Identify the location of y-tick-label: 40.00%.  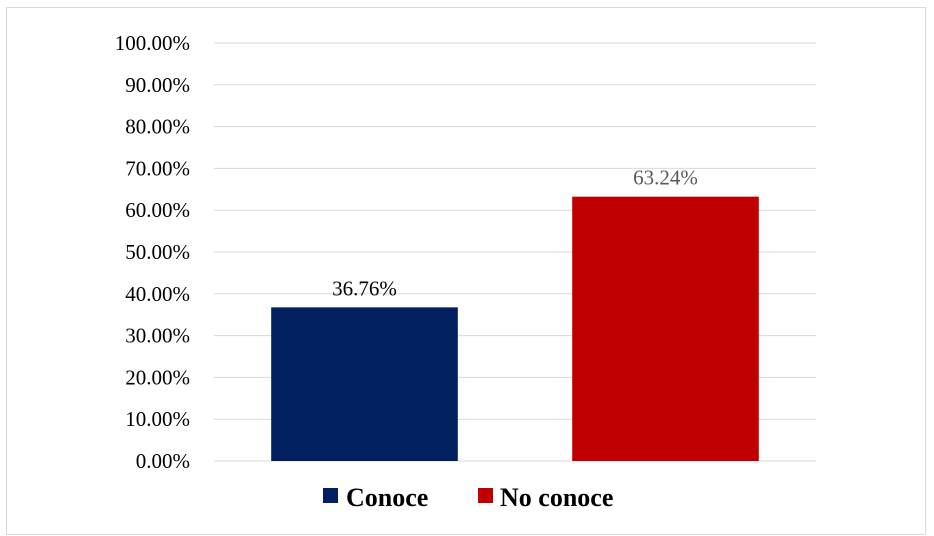
(157, 294).